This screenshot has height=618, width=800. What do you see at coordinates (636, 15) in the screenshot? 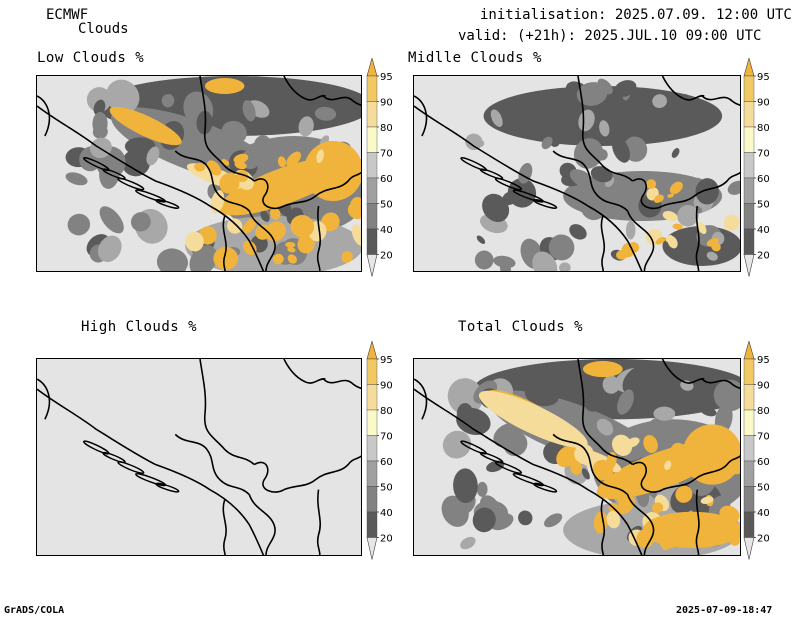
I see `init-time: initialisation: 2025.07.09. 12:00 UTC` at bounding box center [636, 15].